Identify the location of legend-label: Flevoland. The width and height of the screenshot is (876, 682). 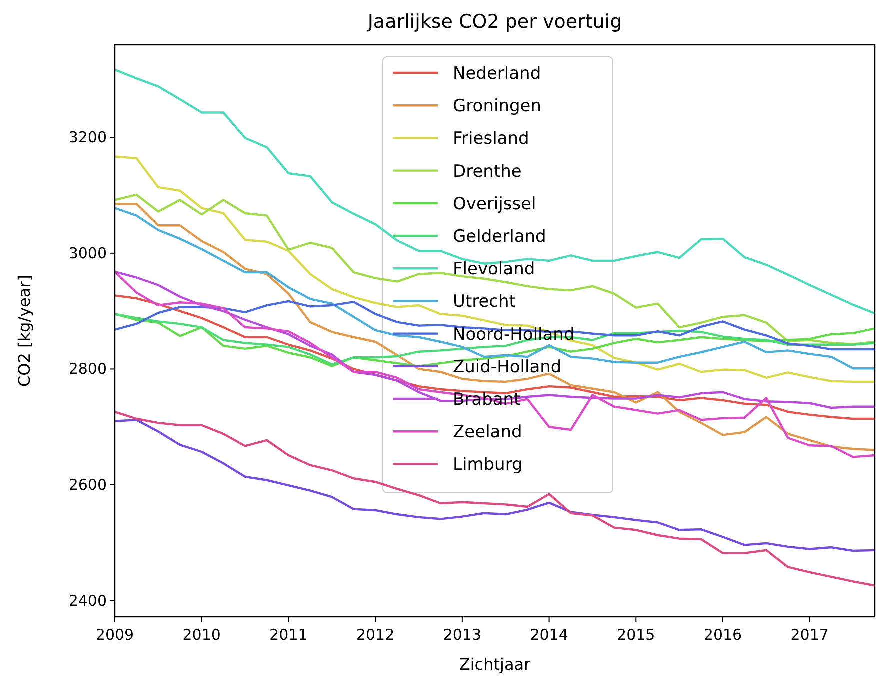
(494, 270).